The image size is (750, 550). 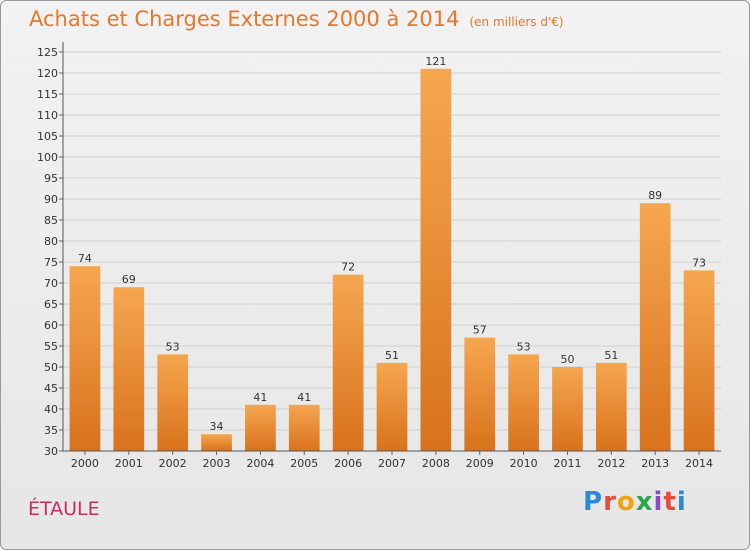 What do you see at coordinates (51, 199) in the screenshot?
I see `y-tick-label: 90` at bounding box center [51, 199].